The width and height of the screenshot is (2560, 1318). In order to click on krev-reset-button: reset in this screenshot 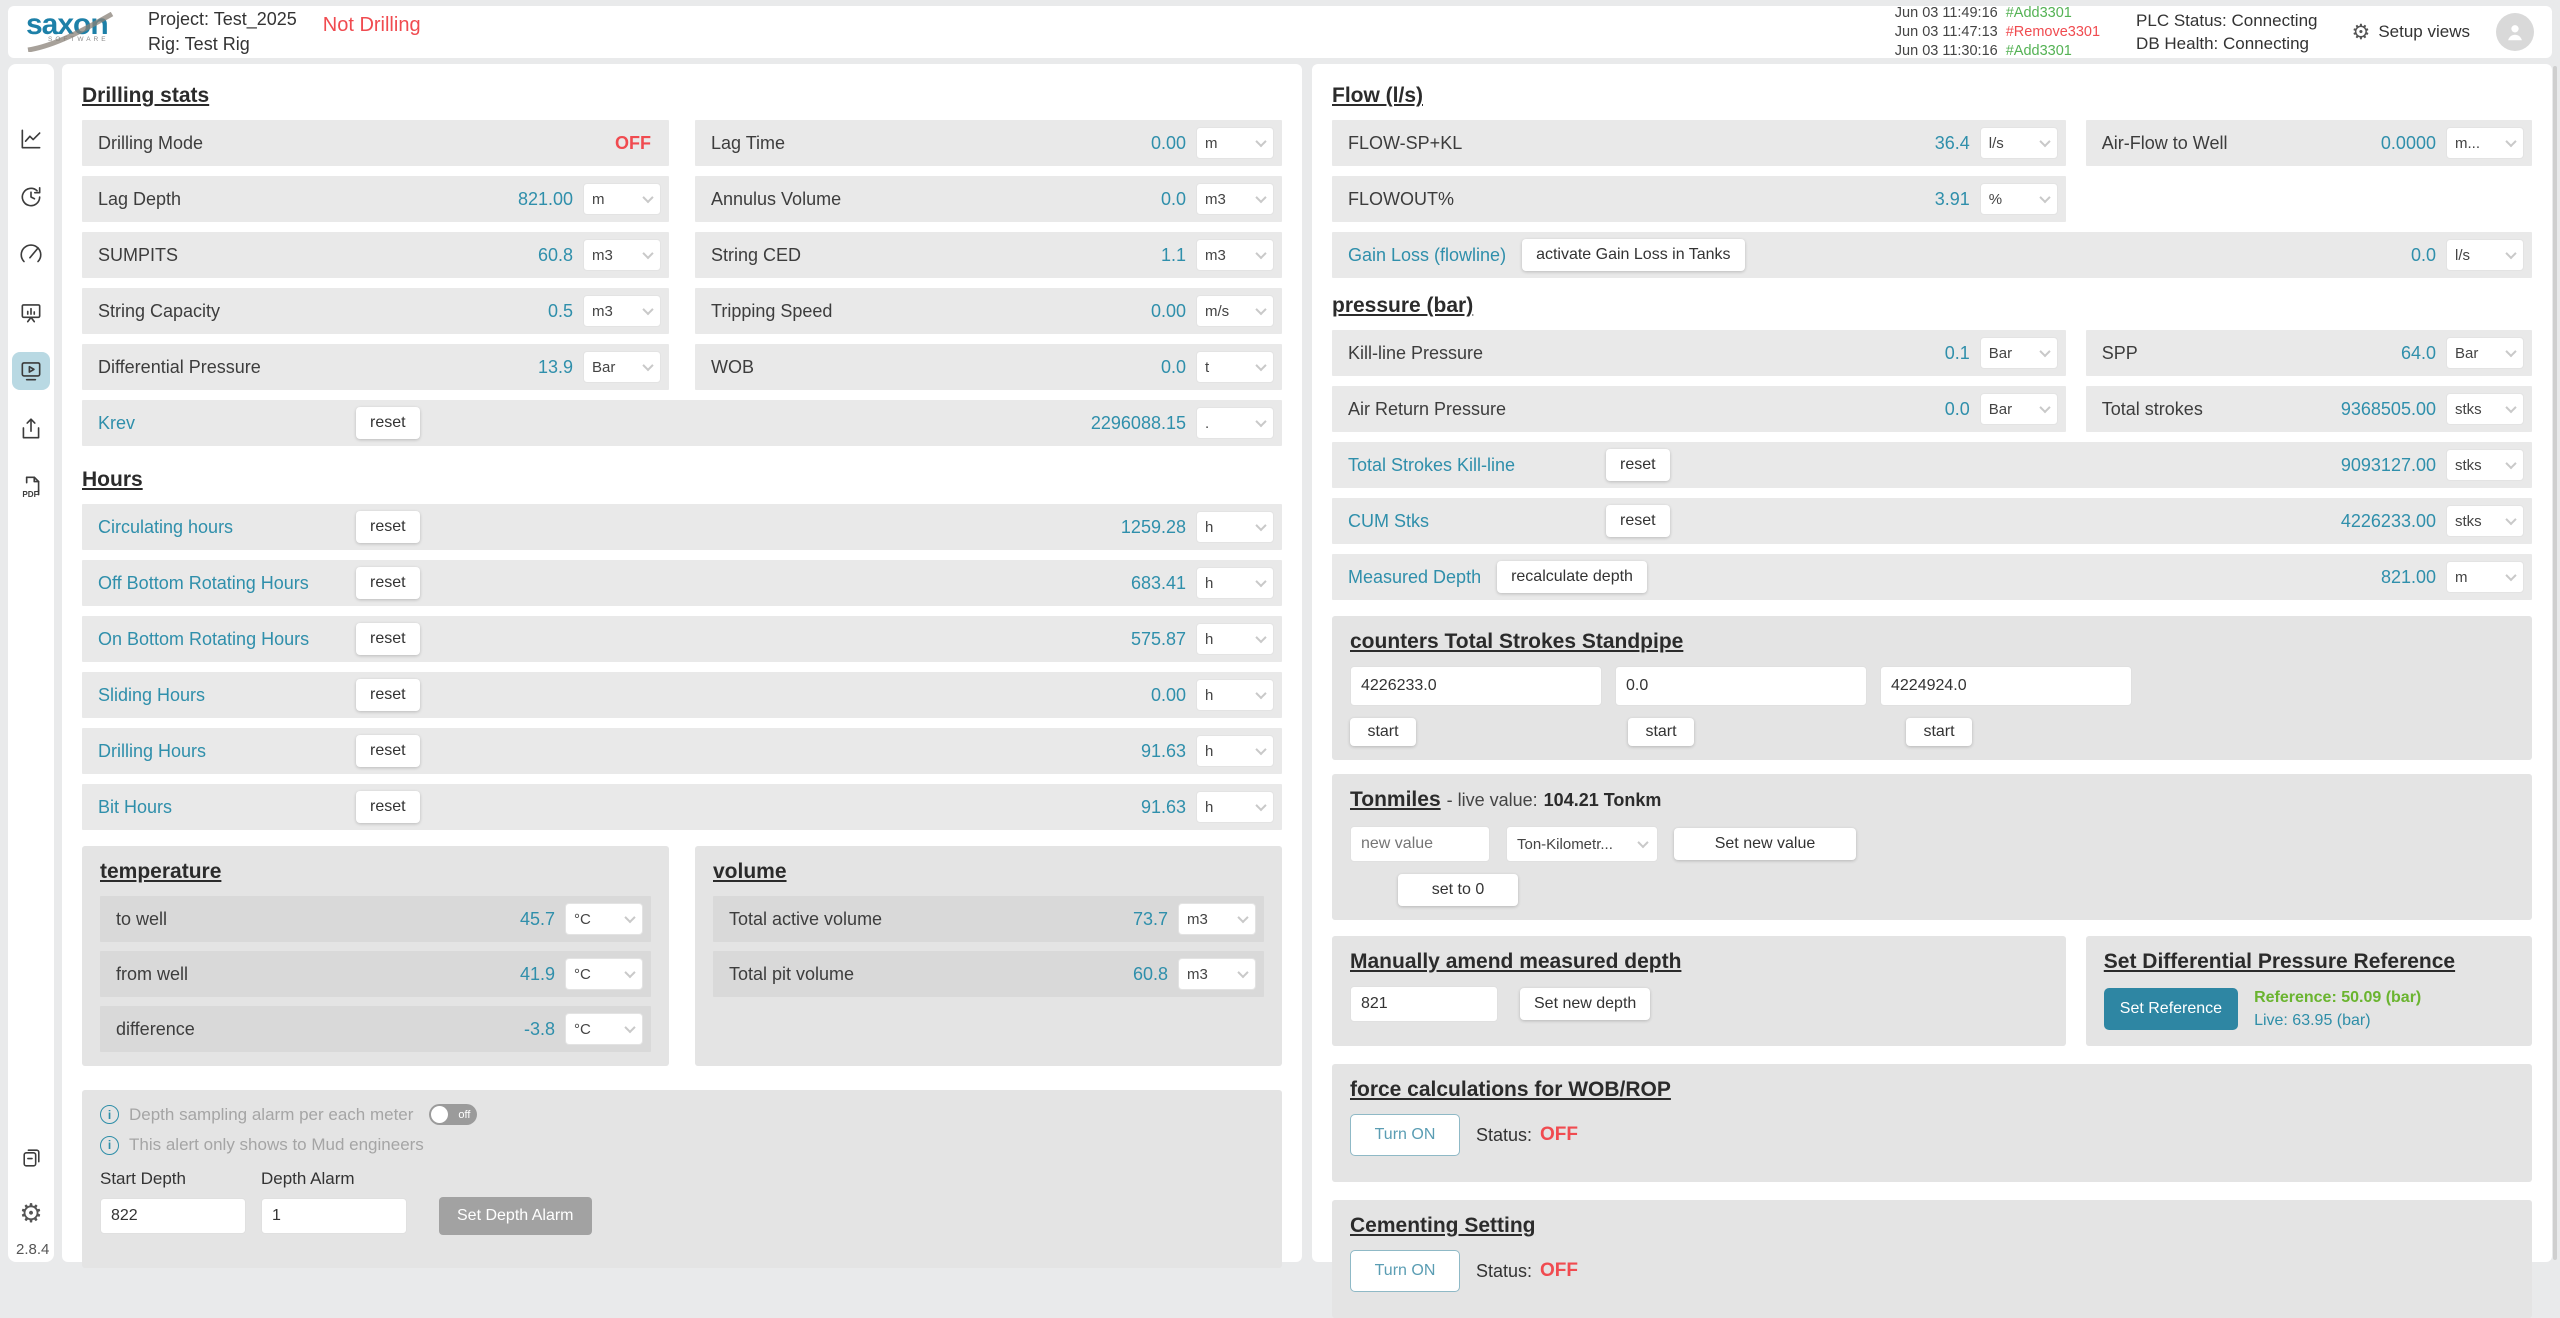, I will do `click(388, 423)`.